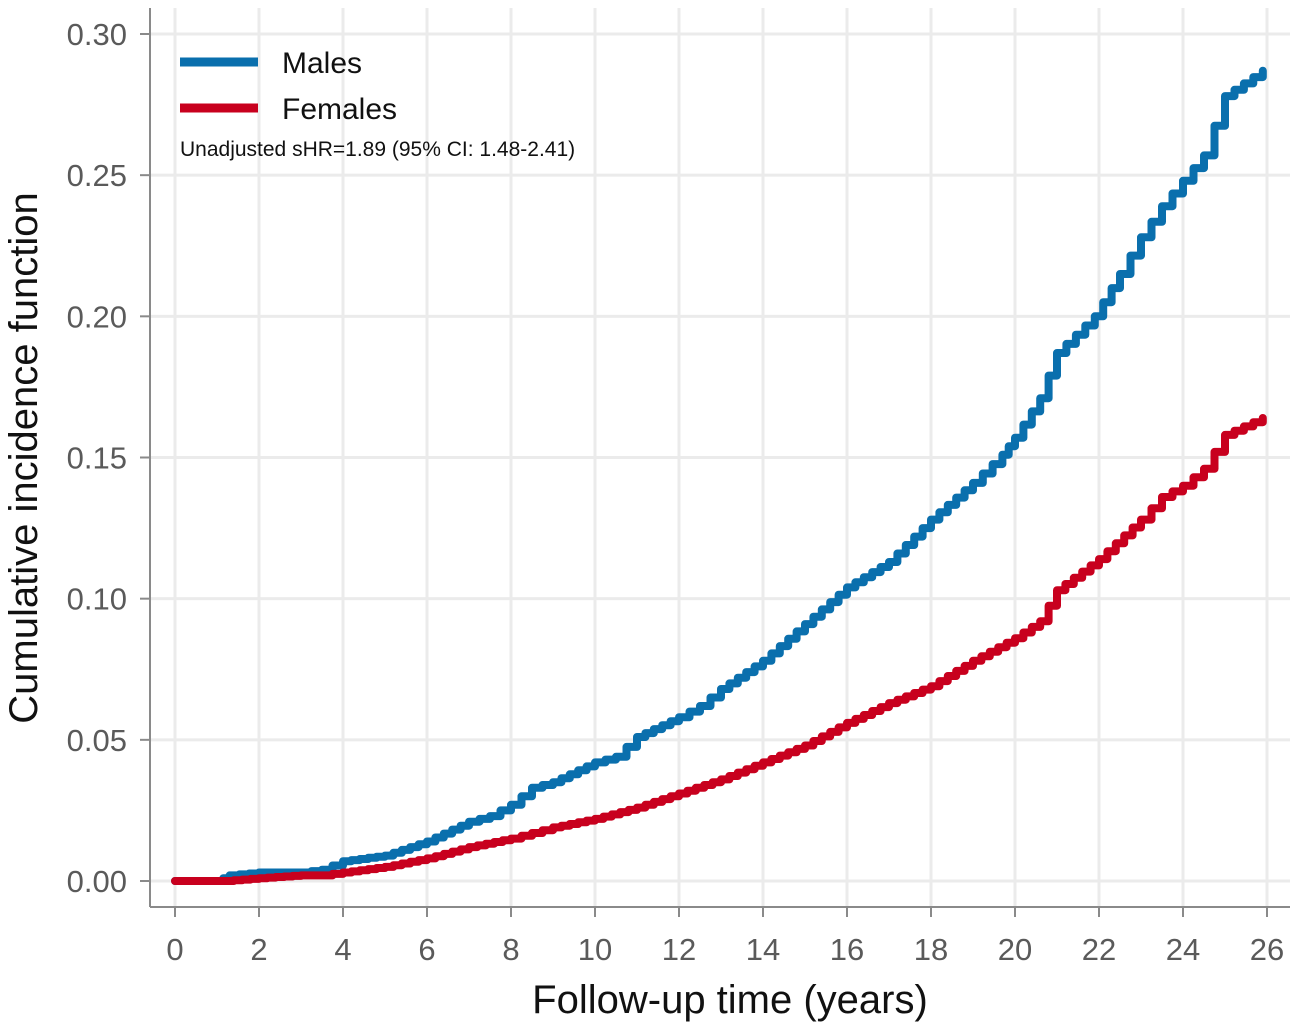 The image size is (1300, 1029). What do you see at coordinates (426, 949) in the screenshot?
I see `x-tick-label: 6` at bounding box center [426, 949].